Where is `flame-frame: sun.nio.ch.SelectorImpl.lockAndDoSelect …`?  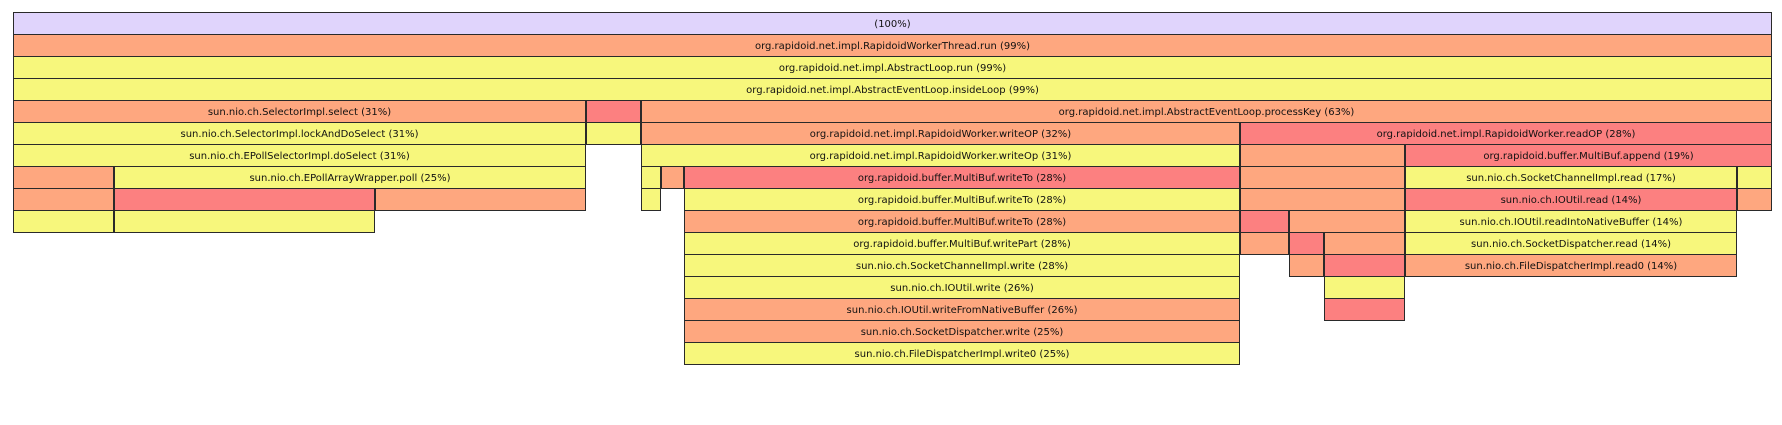 flame-frame: sun.nio.ch.SelectorImpl.lockAndDoSelect … is located at coordinates (299, 133).